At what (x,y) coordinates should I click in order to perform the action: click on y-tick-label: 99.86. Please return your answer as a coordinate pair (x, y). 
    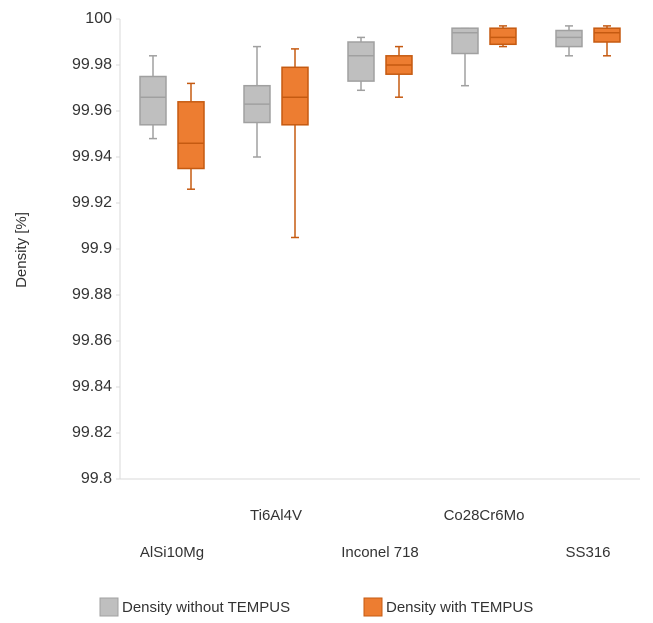
    Looking at the image, I should click on (92, 340).